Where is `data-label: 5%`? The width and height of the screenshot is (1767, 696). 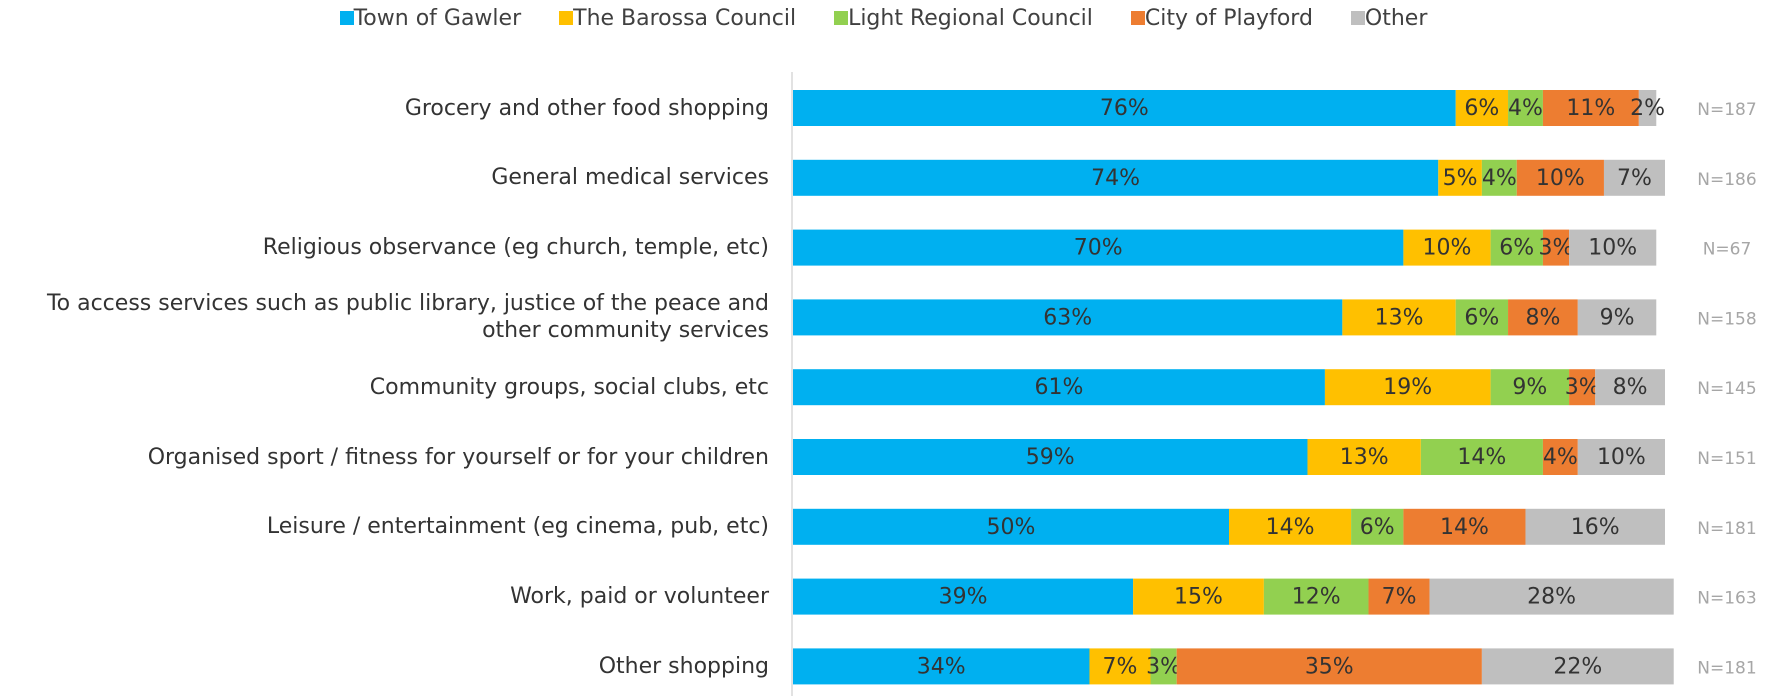
data-label: 5% is located at coordinates (1460, 178).